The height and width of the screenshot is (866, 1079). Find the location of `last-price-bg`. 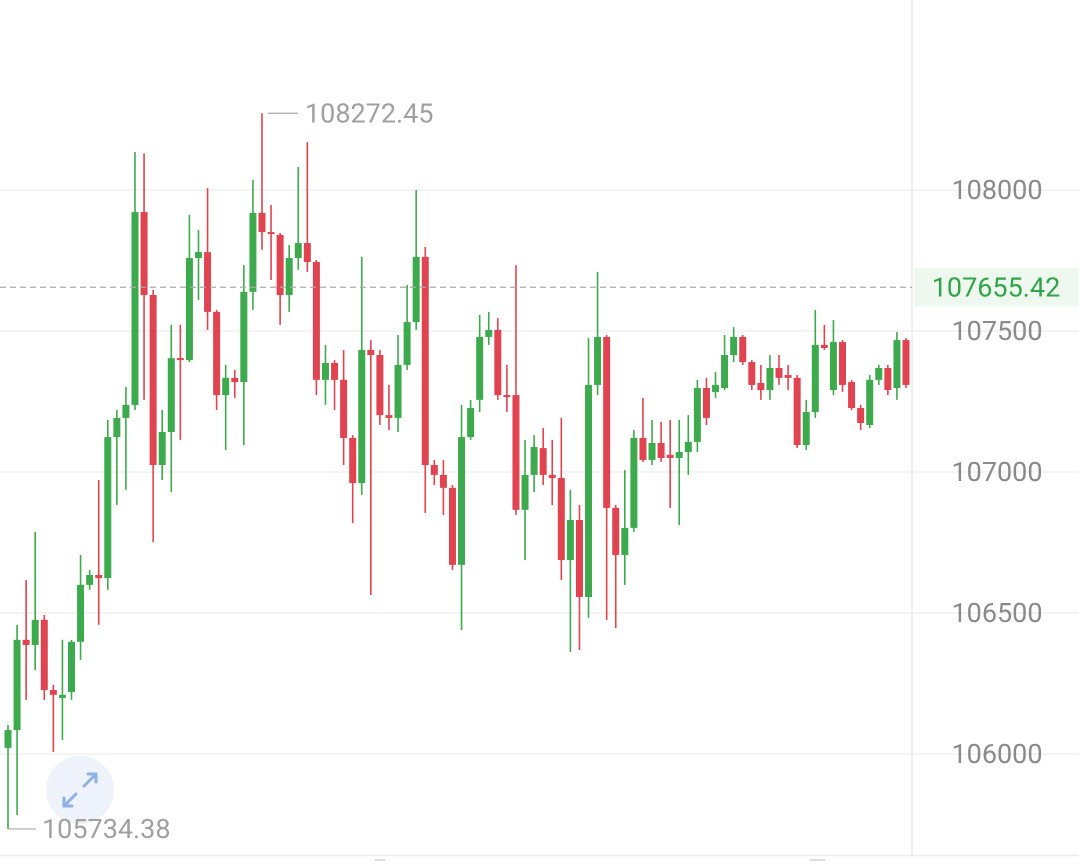

last-price-bg is located at coordinates (996, 287).